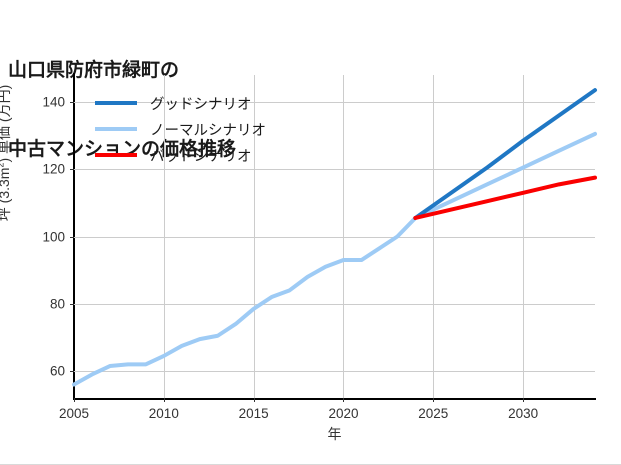  I want to click on legend-swatch-good, so click(116, 103).